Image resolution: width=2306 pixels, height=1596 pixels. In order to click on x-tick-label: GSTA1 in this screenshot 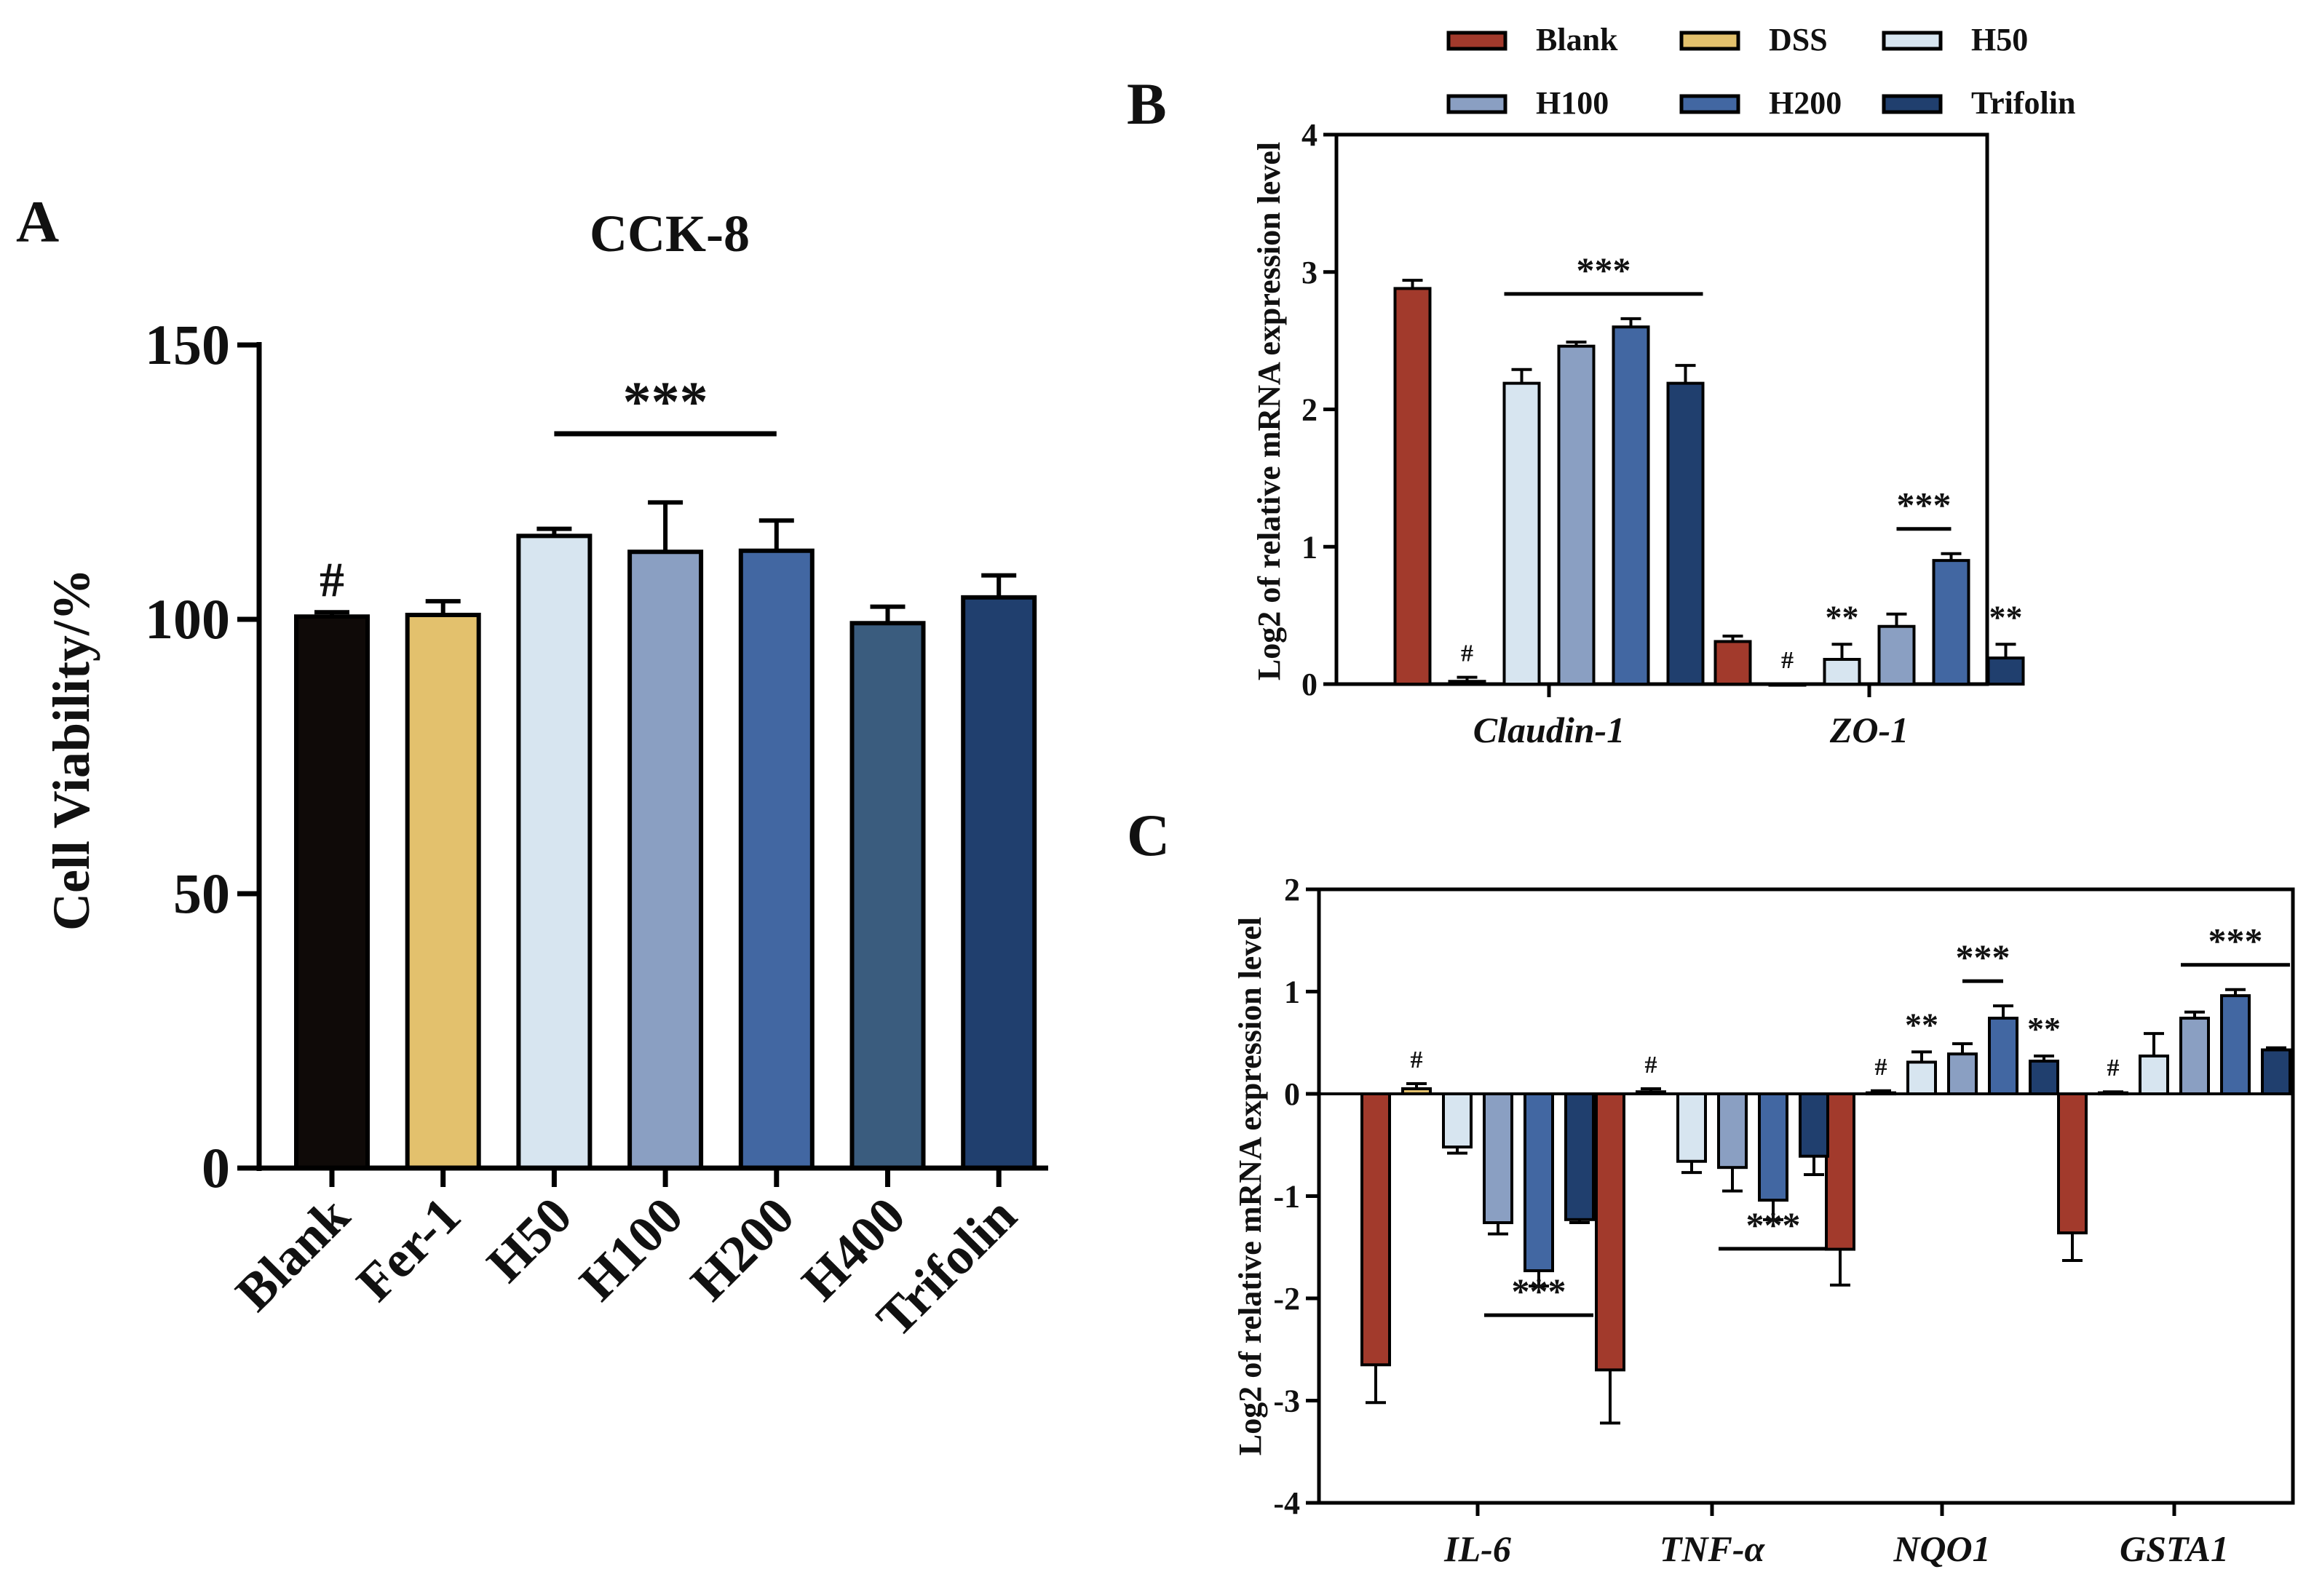, I will do `click(2175, 1548)`.